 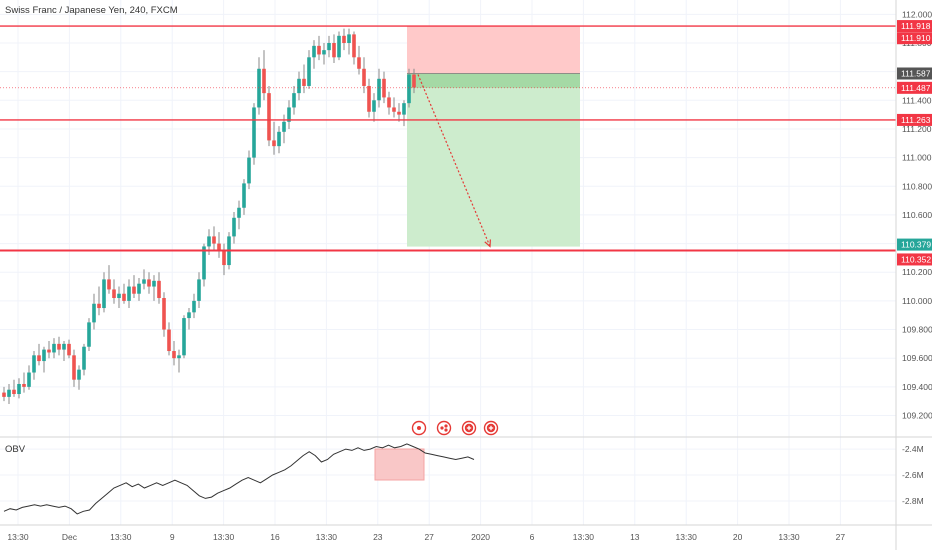 What do you see at coordinates (429, 537) in the screenshot?
I see `x-tick-label: 27` at bounding box center [429, 537].